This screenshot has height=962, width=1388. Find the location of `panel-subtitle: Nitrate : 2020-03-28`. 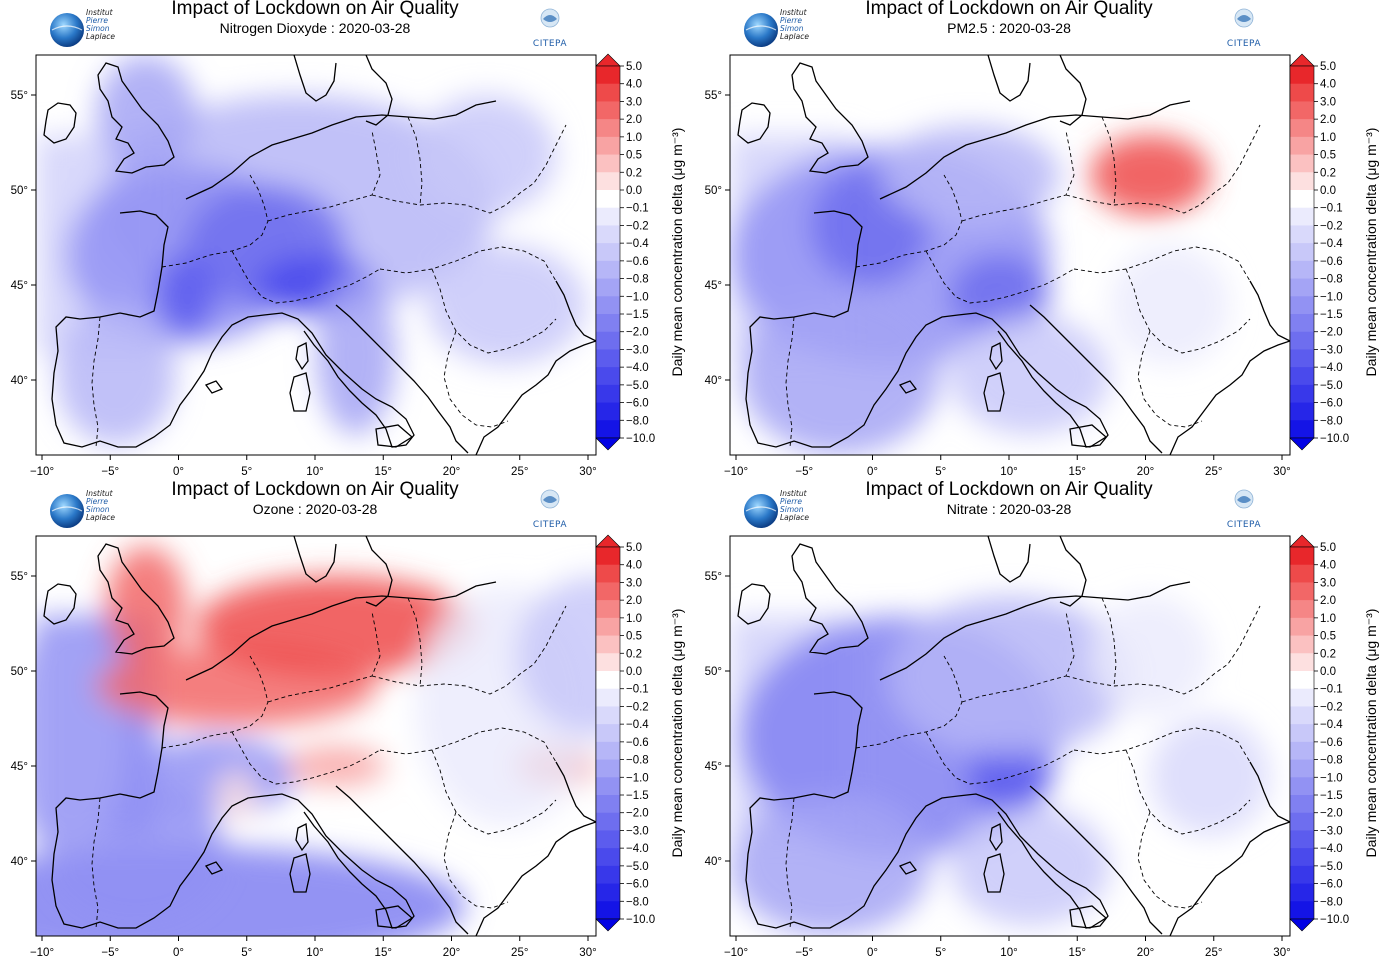

panel-subtitle: Nitrate : 2020-03-28 is located at coordinates (1009, 509).